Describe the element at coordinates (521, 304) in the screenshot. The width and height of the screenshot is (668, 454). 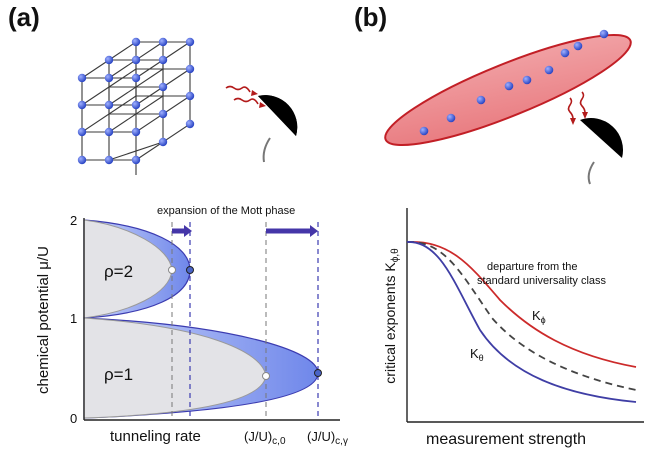
I see `curve-k-phi` at that location.